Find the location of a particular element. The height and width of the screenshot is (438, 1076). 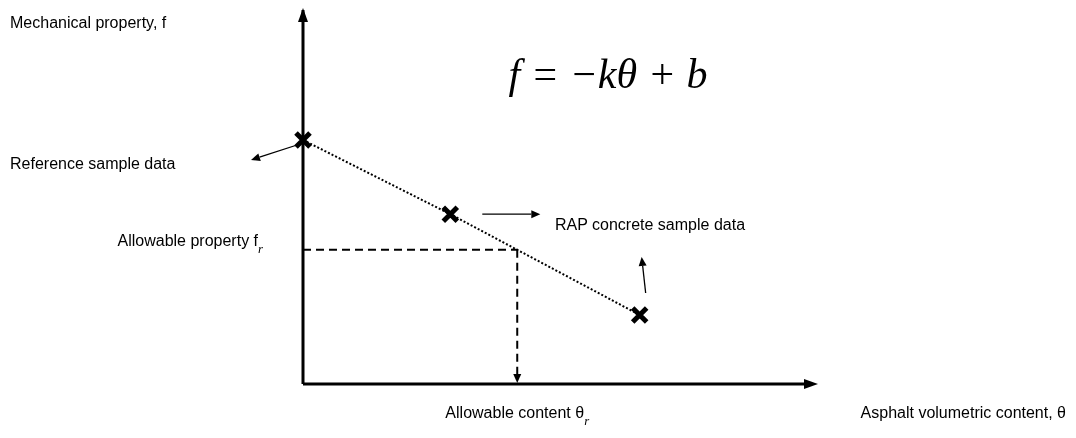

annotation: RAP concrete sample data is located at coordinates (650, 224).